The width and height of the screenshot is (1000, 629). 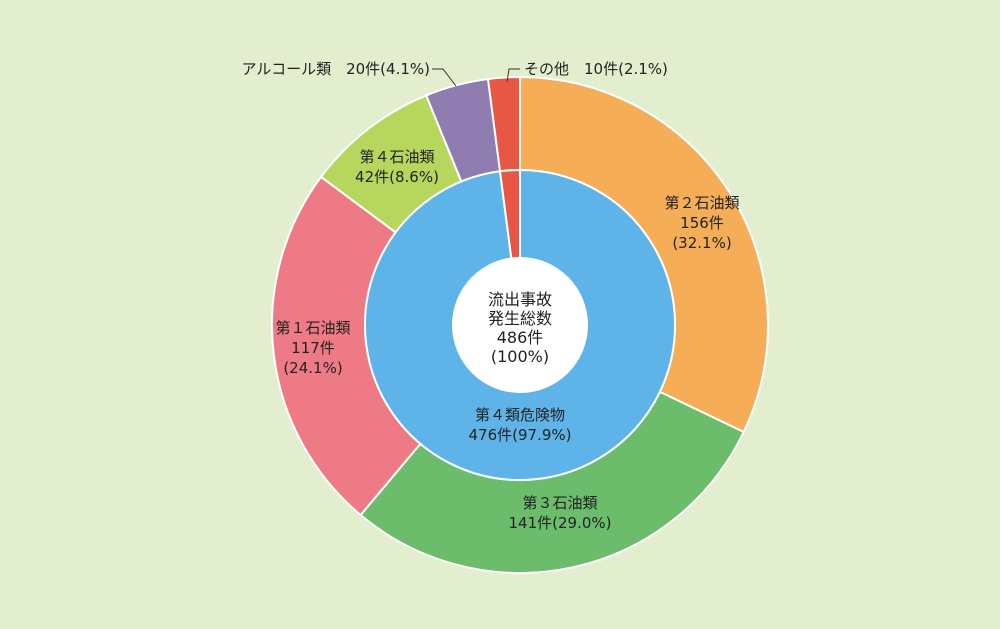 What do you see at coordinates (513, 75) in the screenshot?
I see `leader-other` at bounding box center [513, 75].